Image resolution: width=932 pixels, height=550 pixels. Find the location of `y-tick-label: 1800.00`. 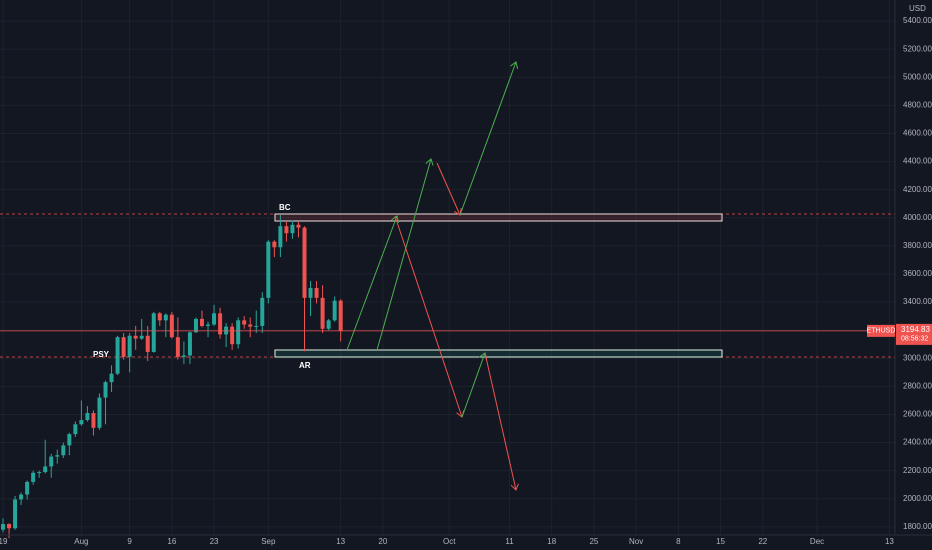

y-tick-label: 1800.00 is located at coordinates (917, 526).